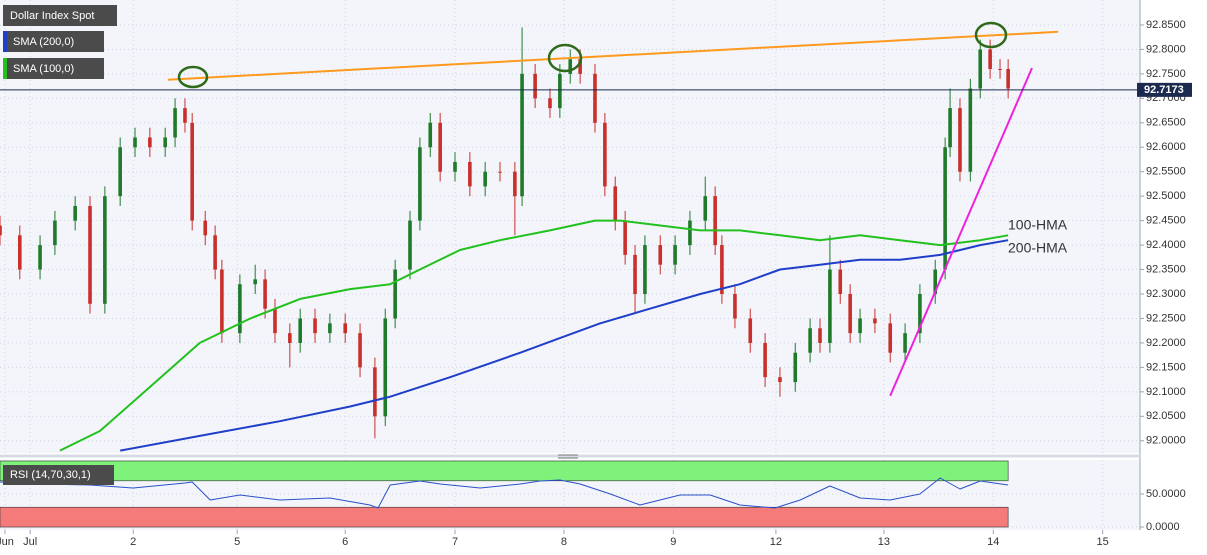 This screenshot has height=555, width=1207. What do you see at coordinates (776, 542) in the screenshot?
I see `x-tick-label: 12` at bounding box center [776, 542].